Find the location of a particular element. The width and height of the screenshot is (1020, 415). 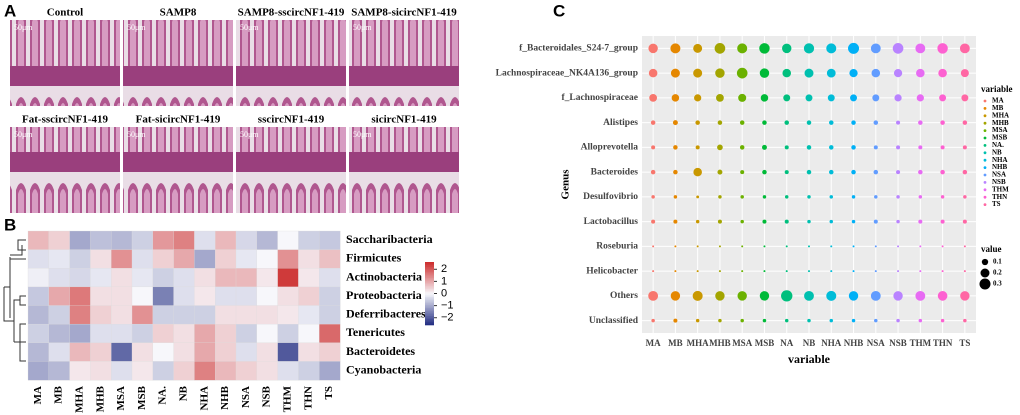

y-tick-label: Lachnospiraceae_NK4A136_group is located at coordinates (567, 73).